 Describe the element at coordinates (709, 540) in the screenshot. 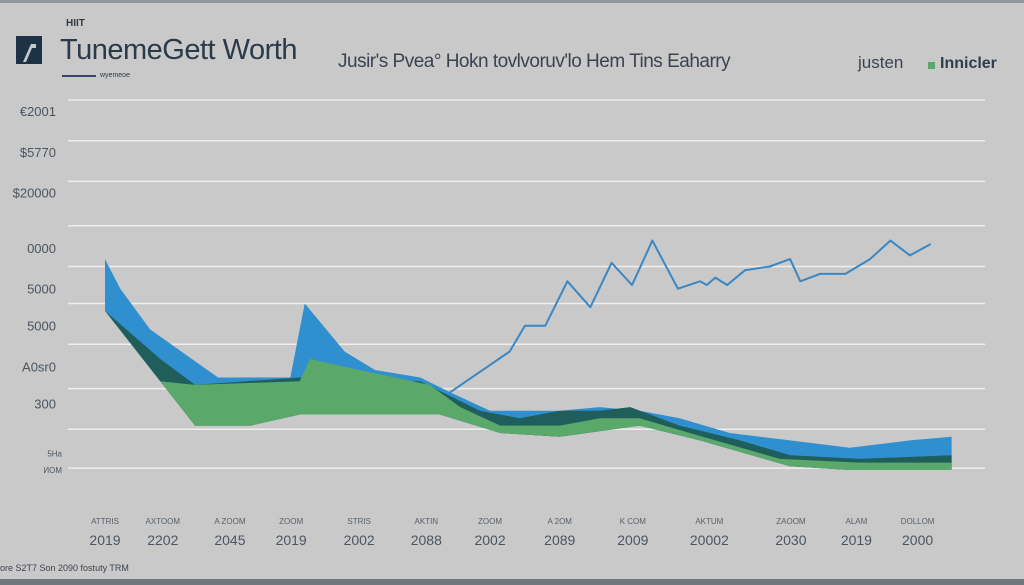

I see `x-tick-label: 20002` at that location.